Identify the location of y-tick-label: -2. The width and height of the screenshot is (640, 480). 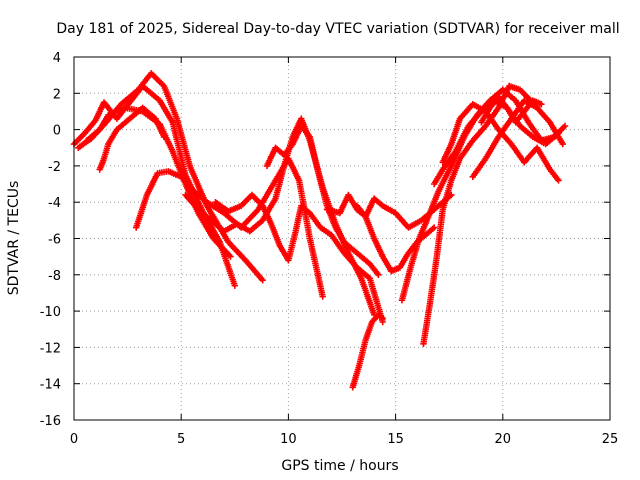
(54, 167).